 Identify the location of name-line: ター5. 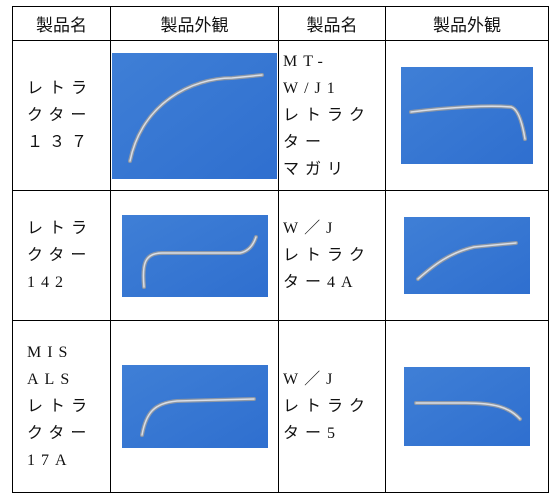
(312, 433).